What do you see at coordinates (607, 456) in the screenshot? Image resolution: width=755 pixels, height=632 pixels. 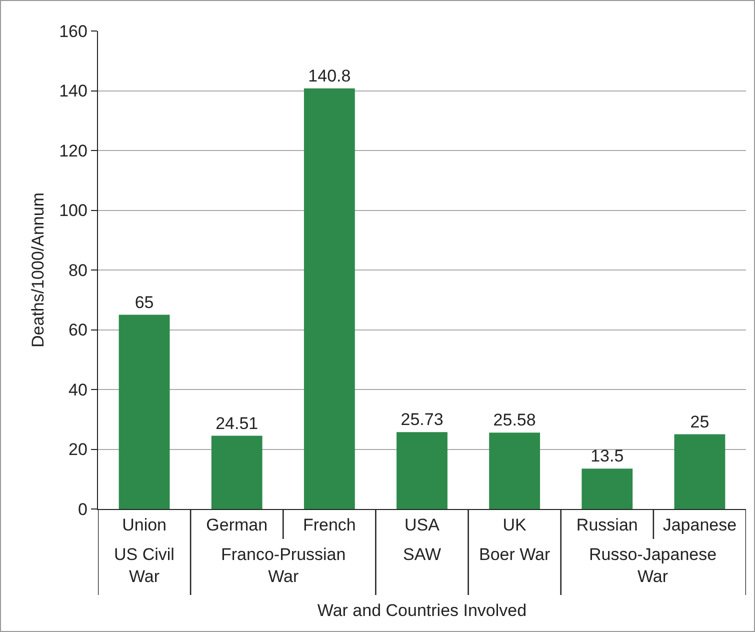 I see `data-label: 13.5` at bounding box center [607, 456].